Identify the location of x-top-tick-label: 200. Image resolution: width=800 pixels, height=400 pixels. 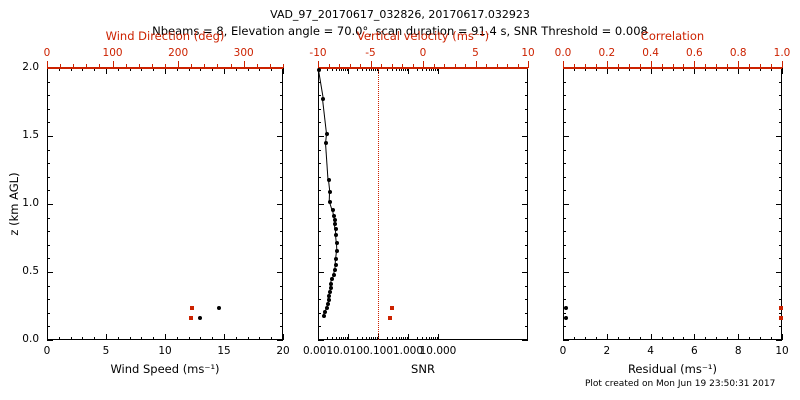
(178, 53).